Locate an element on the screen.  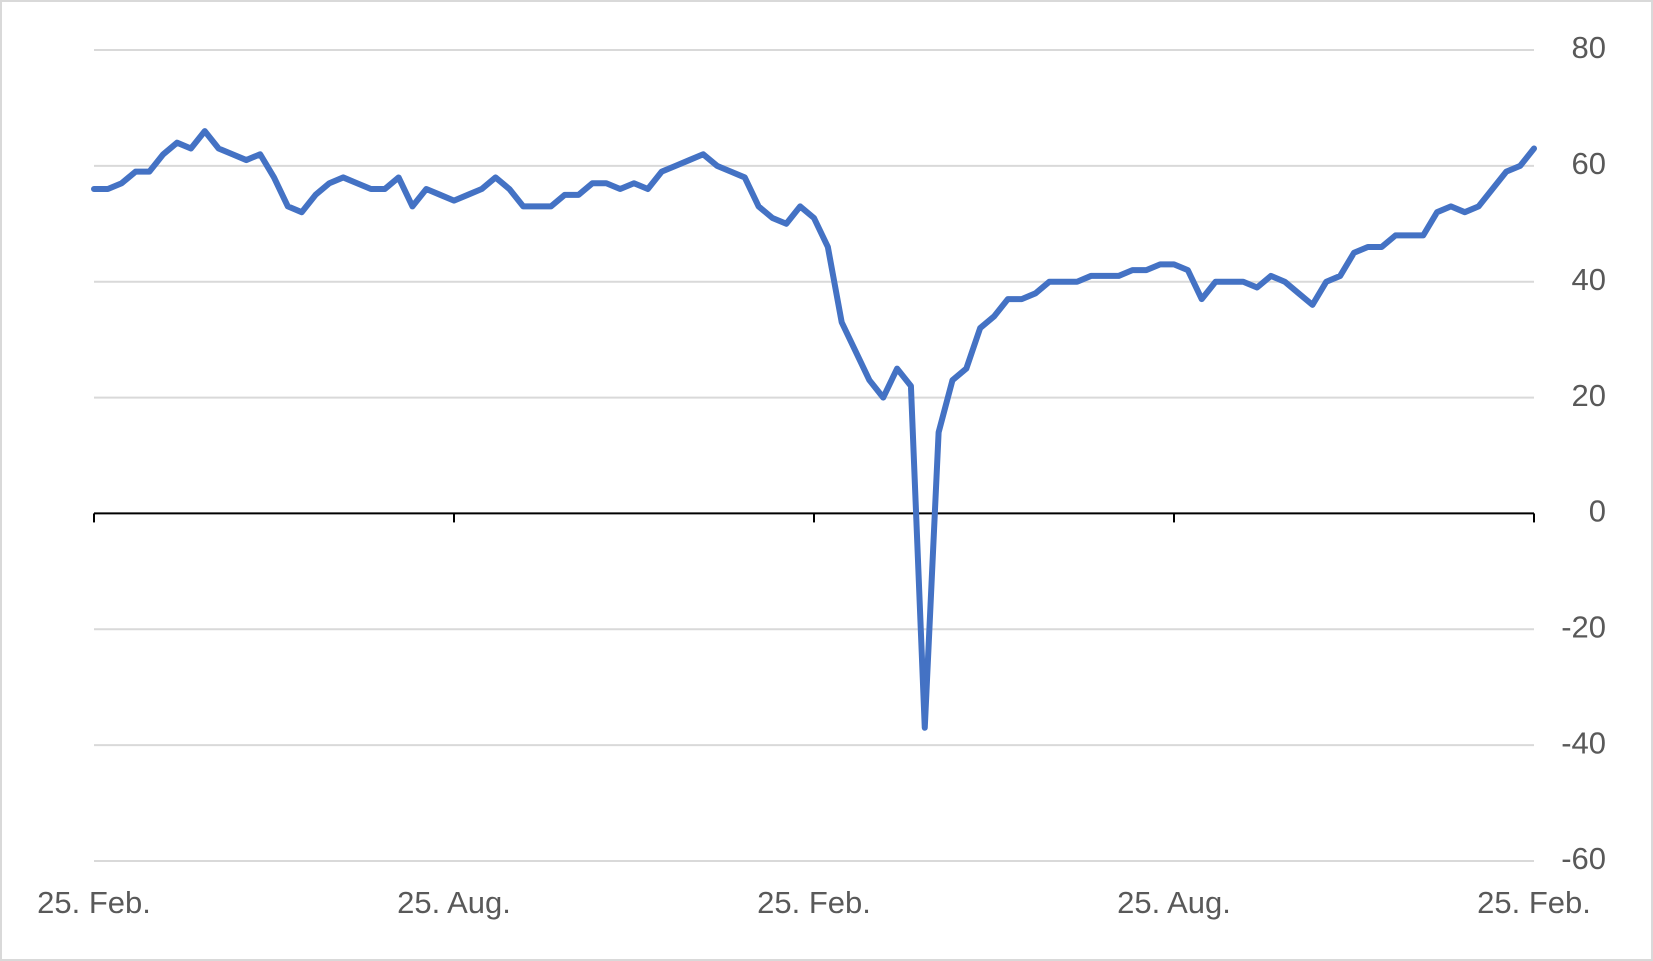
y-tick-label: 60 is located at coordinates (1589, 163).